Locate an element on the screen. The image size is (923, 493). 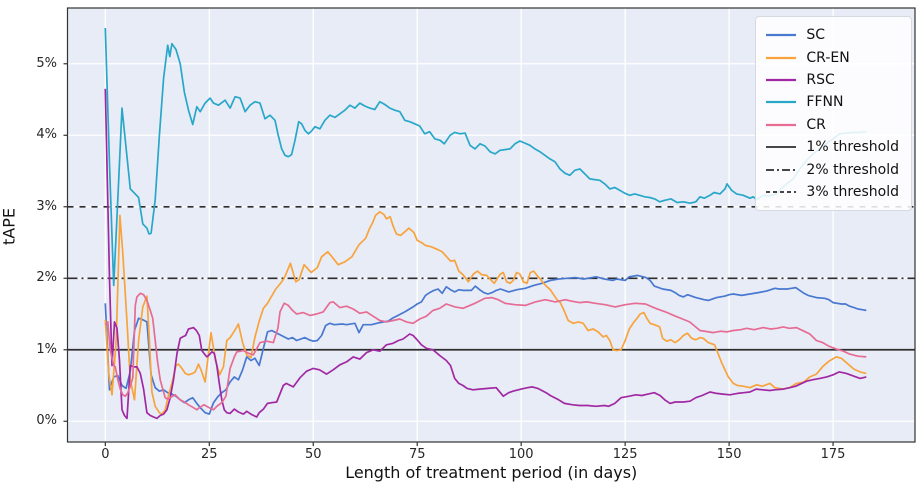
legend-item-ffnn: FFNN is located at coordinates (832, 102).